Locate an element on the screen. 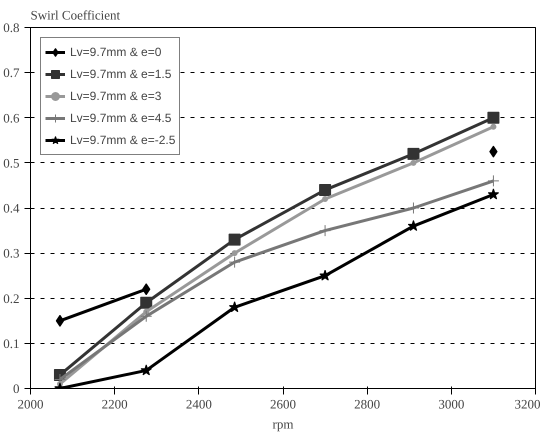 The width and height of the screenshot is (545, 439). x-tick-label: 3200 is located at coordinates (527, 404).